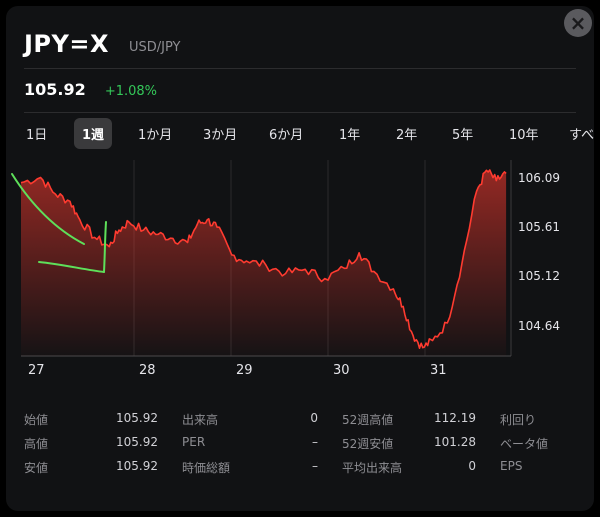 This screenshot has height=517, width=600. I want to click on hand-drawn-annotation, so click(59, 223).